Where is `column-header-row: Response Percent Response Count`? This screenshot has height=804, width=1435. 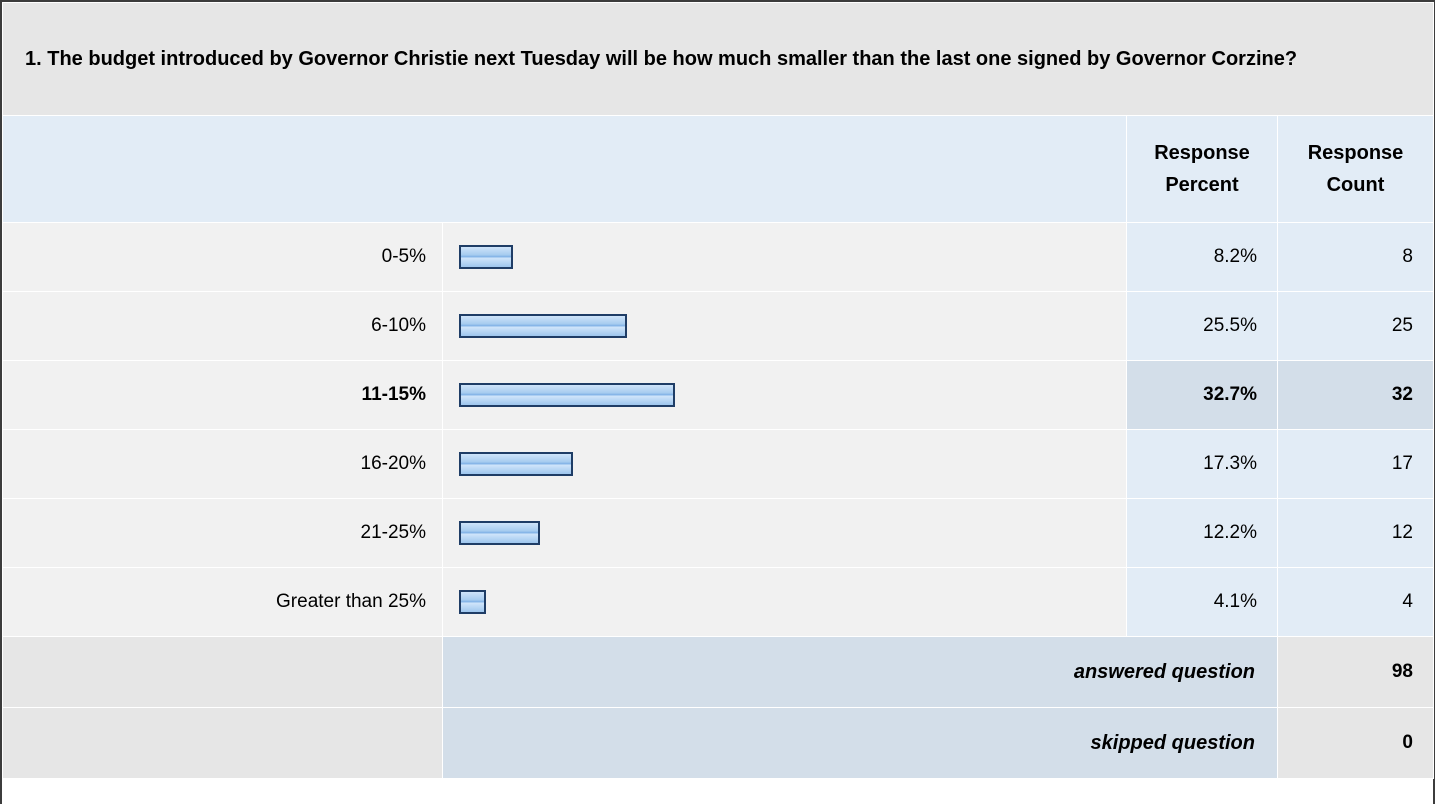 column-header-row: Response Percent Response Count is located at coordinates (718, 169).